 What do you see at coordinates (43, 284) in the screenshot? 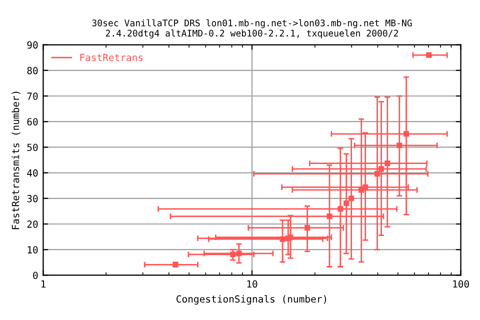
I see `x-tick-label: 1` at bounding box center [43, 284].